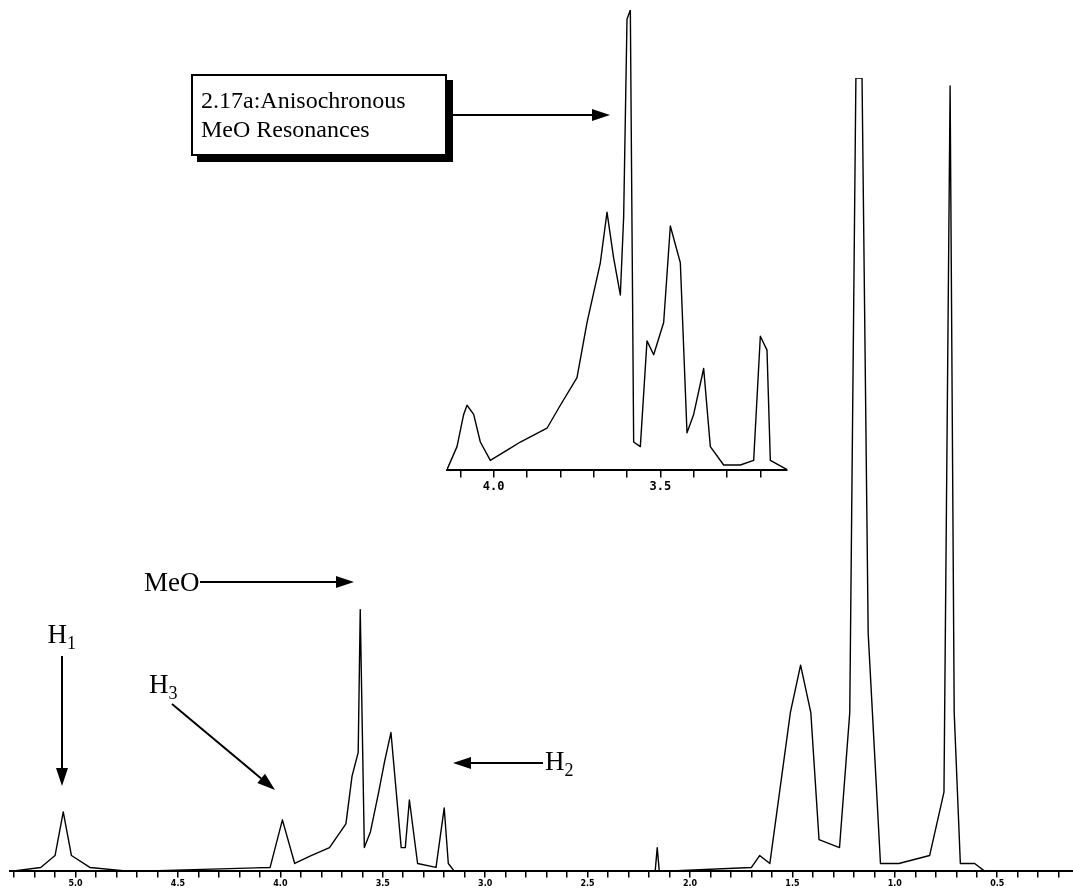 The height and width of the screenshot is (895, 1073). I want to click on x-tick-label: 1.5, so click(792, 884).